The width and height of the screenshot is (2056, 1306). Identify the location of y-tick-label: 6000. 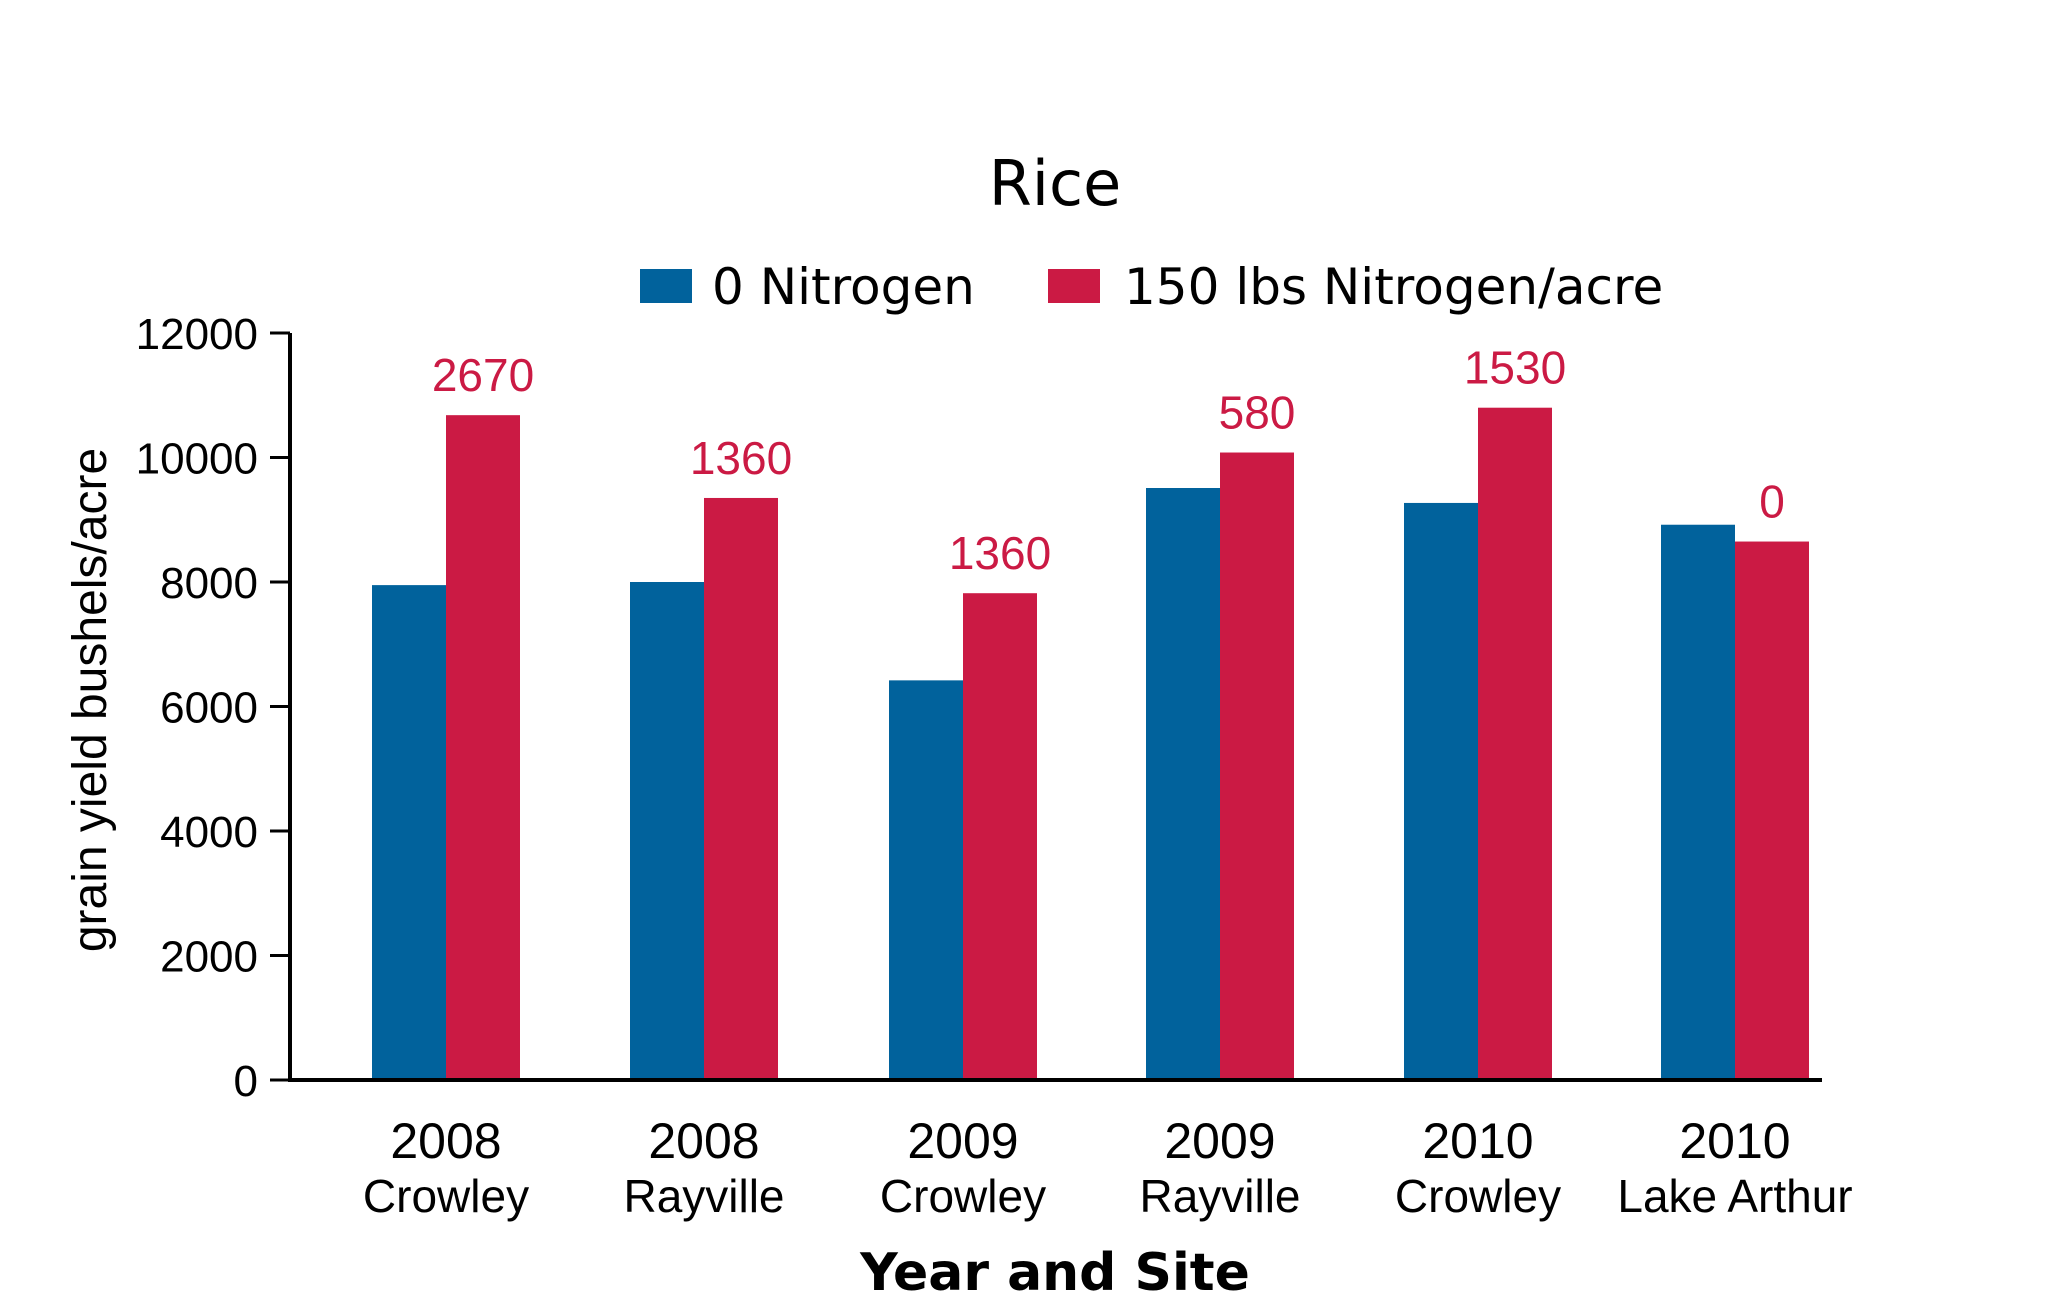
(209, 708).